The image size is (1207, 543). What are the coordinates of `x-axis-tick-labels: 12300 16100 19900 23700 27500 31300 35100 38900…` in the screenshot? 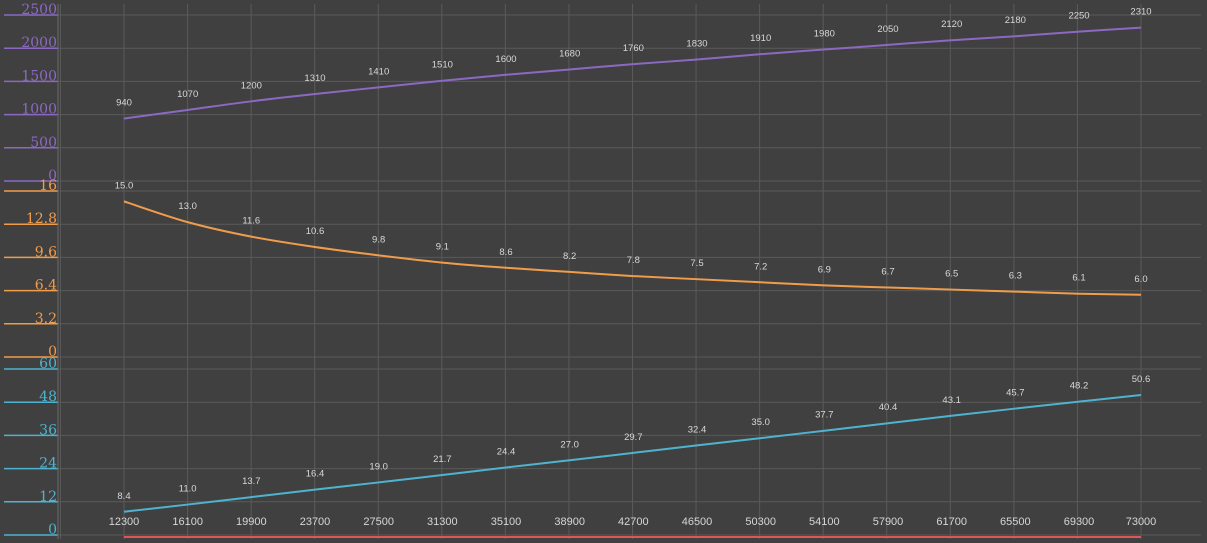 It's located at (633, 522).